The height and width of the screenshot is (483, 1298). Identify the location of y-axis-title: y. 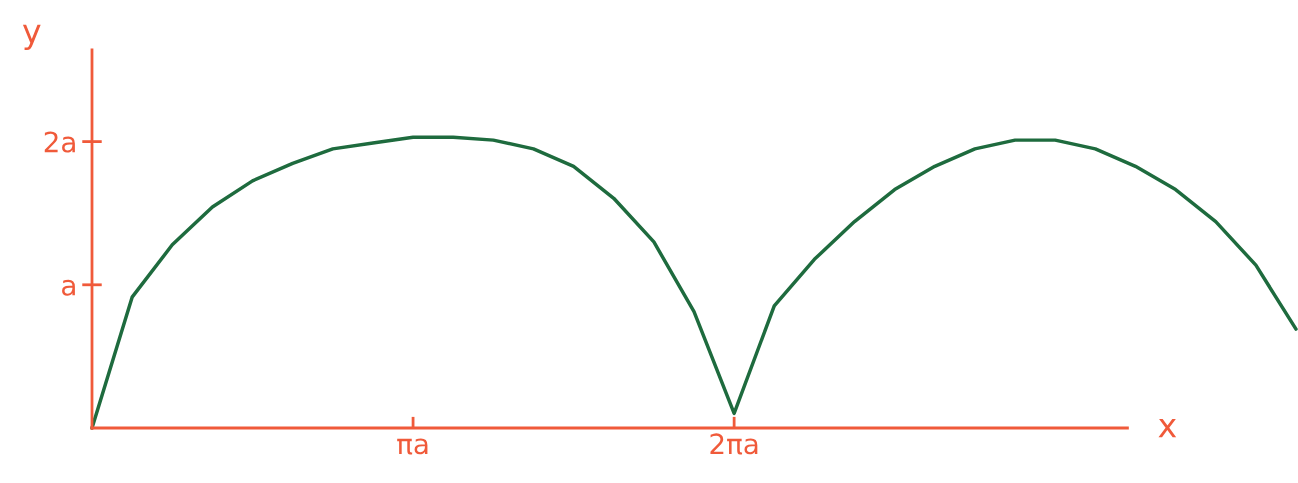
(31, 37).